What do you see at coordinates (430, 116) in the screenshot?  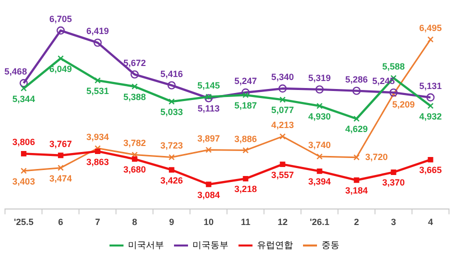 I see `data-label: 4,932` at bounding box center [430, 116].